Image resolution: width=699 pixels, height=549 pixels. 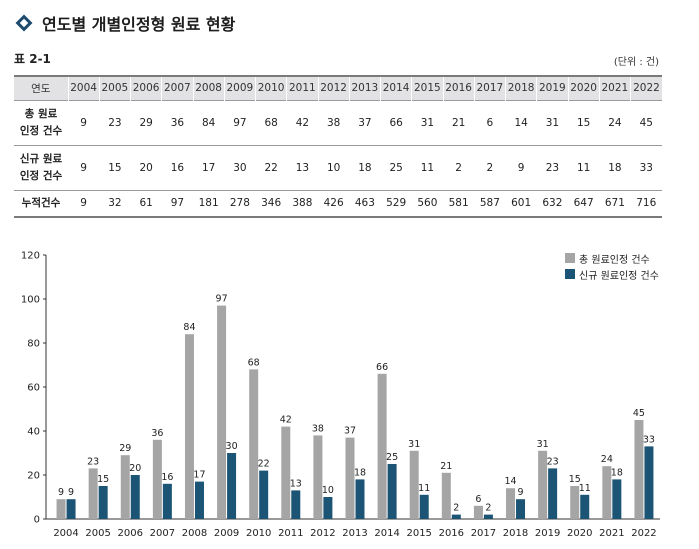 What do you see at coordinates (135, 468) in the screenshot?
I see `bar-value-label: 20` at bounding box center [135, 468].